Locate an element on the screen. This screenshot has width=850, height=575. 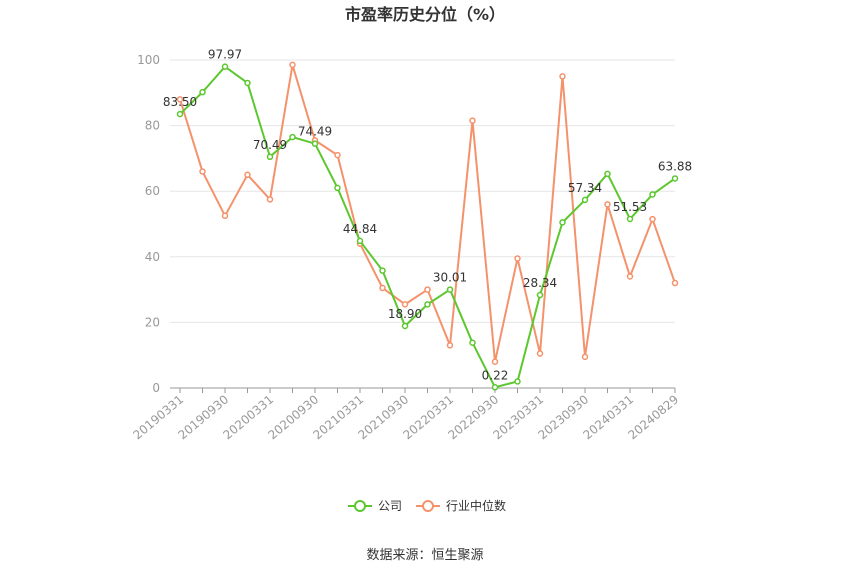
chart-title: 市盈率历史分位（%） is located at coordinates (425, 14).